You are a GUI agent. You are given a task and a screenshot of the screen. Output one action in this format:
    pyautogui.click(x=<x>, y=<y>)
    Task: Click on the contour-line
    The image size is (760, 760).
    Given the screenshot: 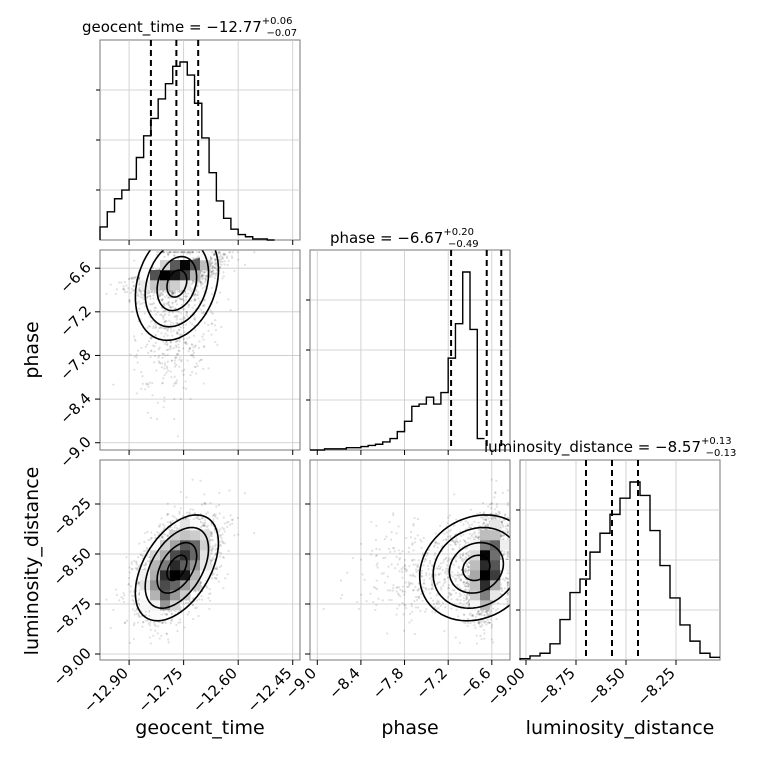 What is the action you would take?
    pyautogui.click(x=177, y=289)
    